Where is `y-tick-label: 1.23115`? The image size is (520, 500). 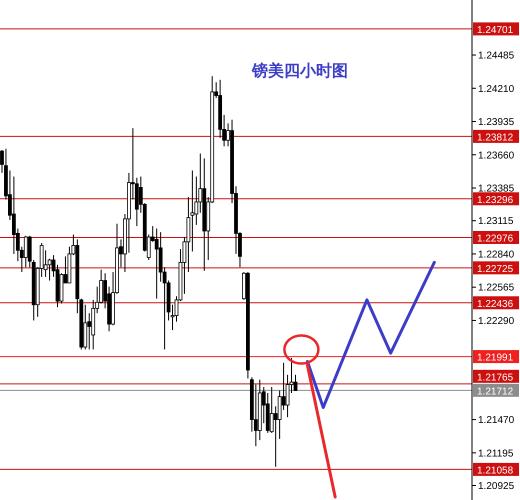 y-tick-label: 1.23115 is located at coordinates (496, 222).